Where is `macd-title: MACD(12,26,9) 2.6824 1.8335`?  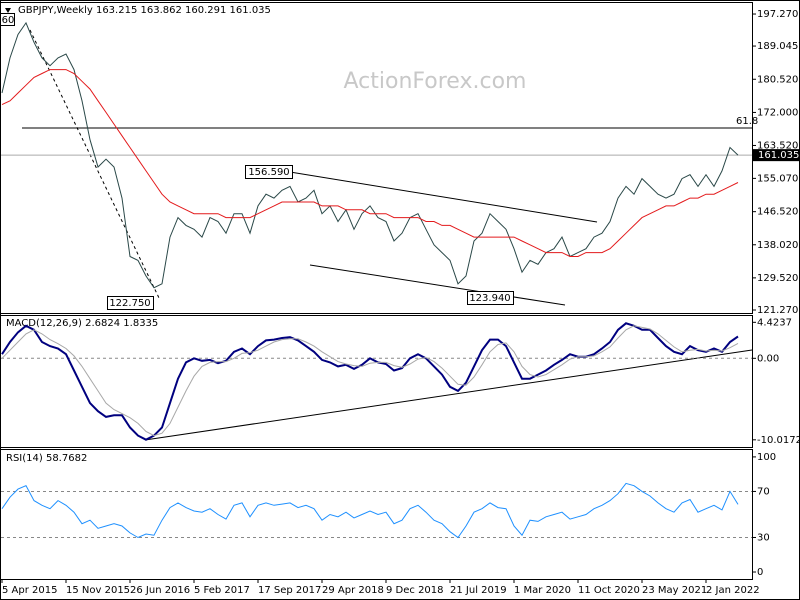
macd-title: MACD(12,26,9) 2.6824 1.8335 is located at coordinates (82, 323).